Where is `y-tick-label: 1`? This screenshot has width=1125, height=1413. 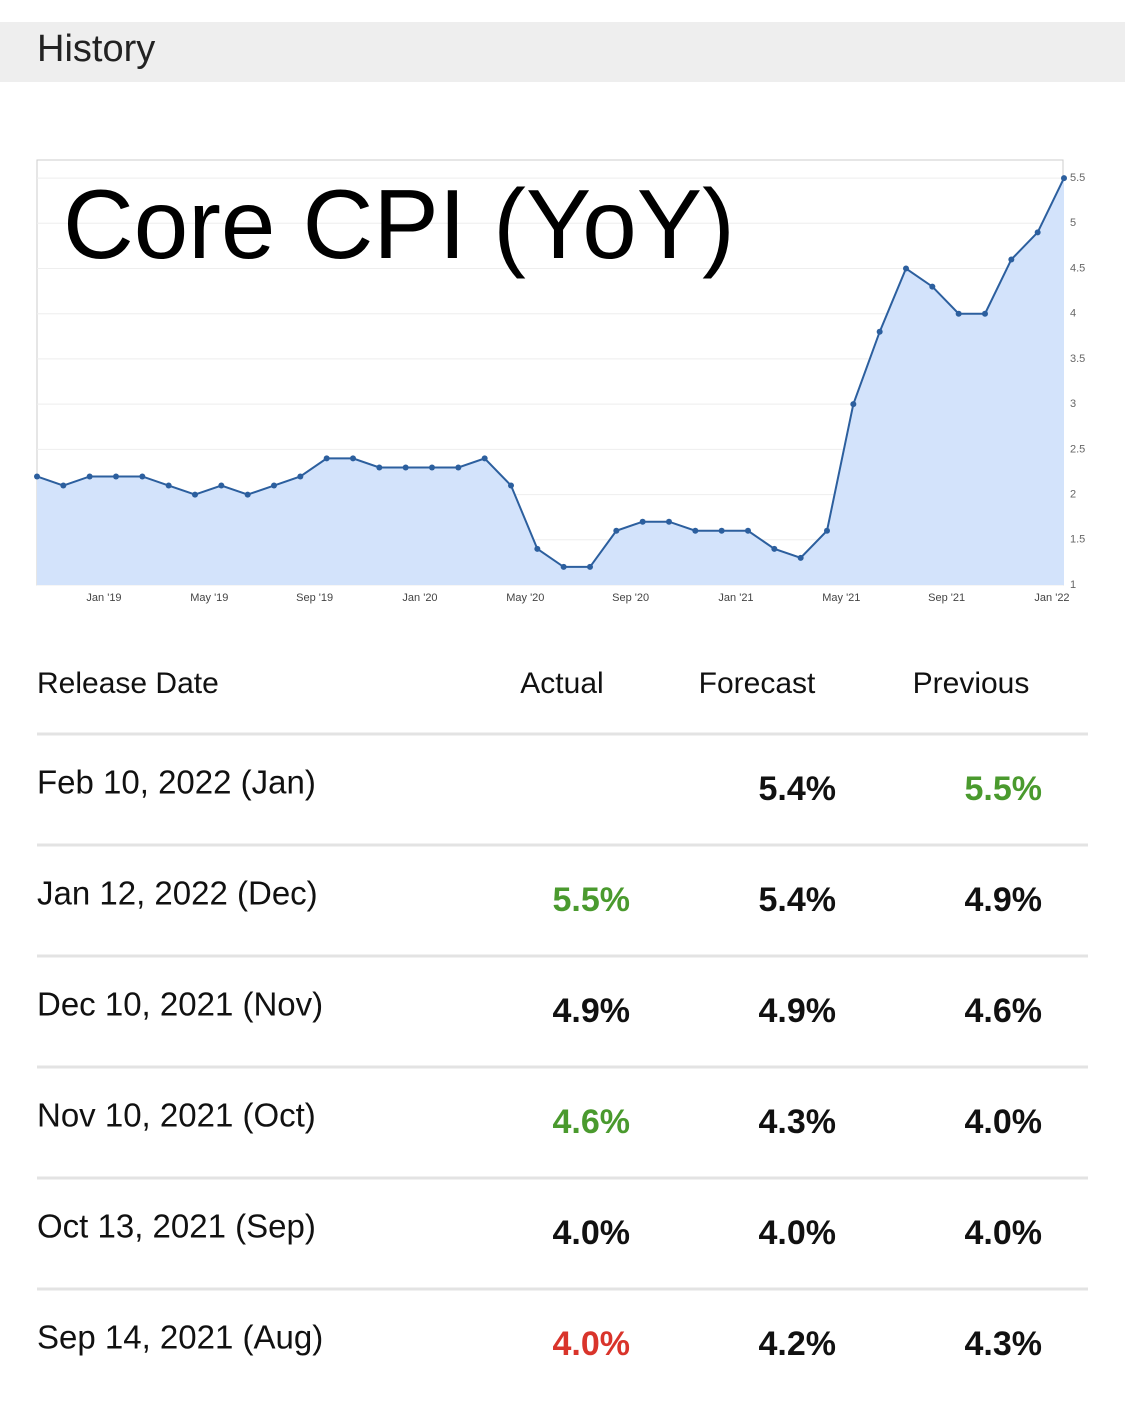
y-tick-label: 1 is located at coordinates (1073, 585).